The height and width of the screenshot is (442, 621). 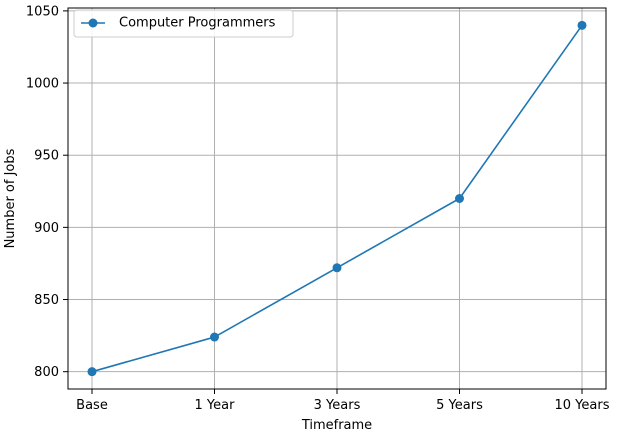 I want to click on y-tick-label: 900, so click(x=46, y=228).